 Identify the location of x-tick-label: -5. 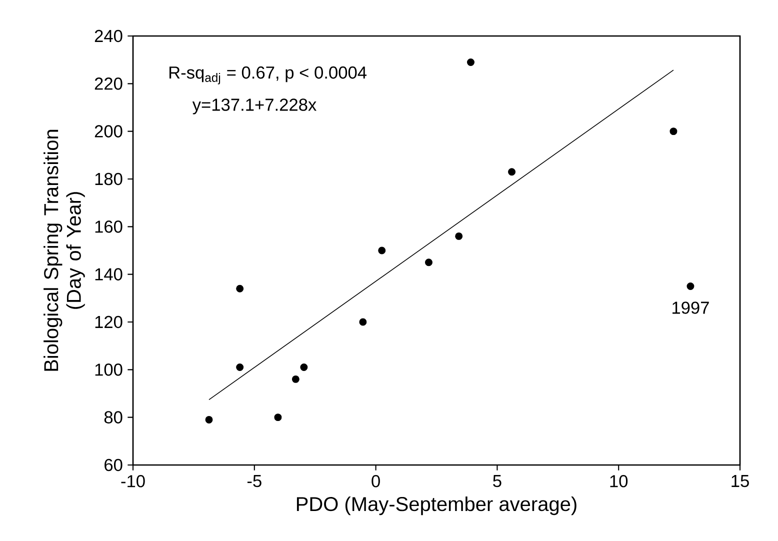
(254, 481).